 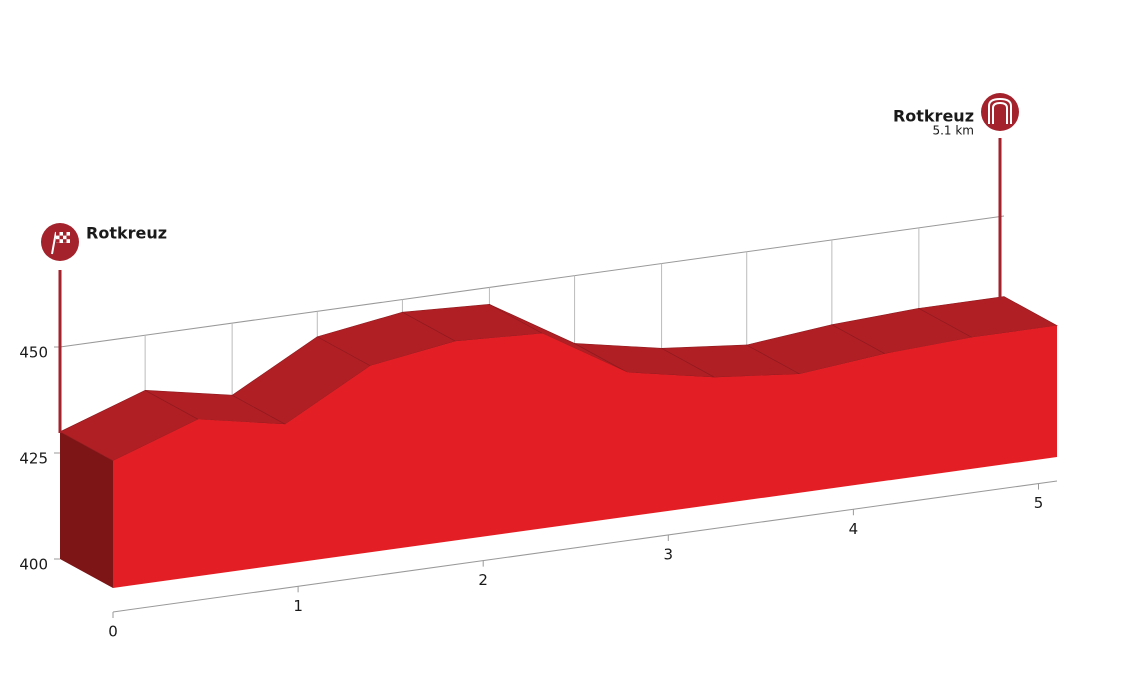 What do you see at coordinates (86, 509) in the screenshot?
I see `side-face` at bounding box center [86, 509].